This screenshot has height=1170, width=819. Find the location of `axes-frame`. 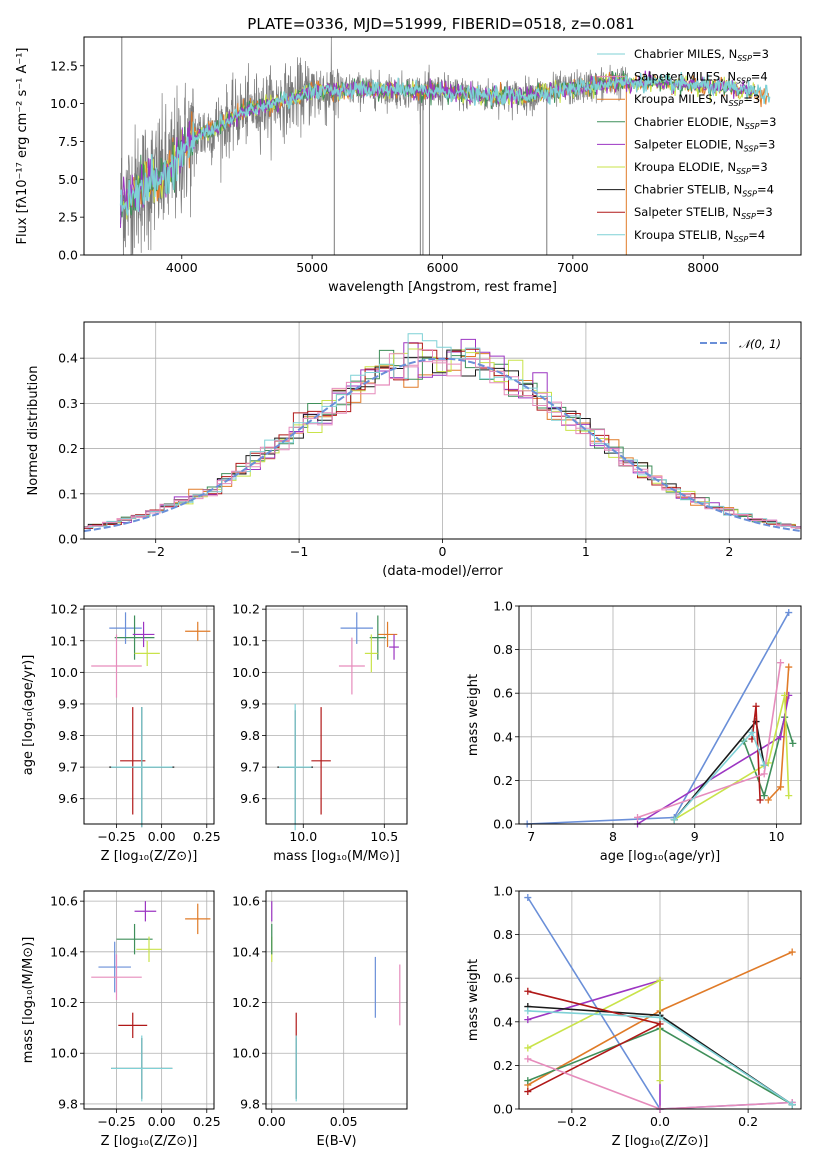

axes-frame is located at coordinates (660, 715).